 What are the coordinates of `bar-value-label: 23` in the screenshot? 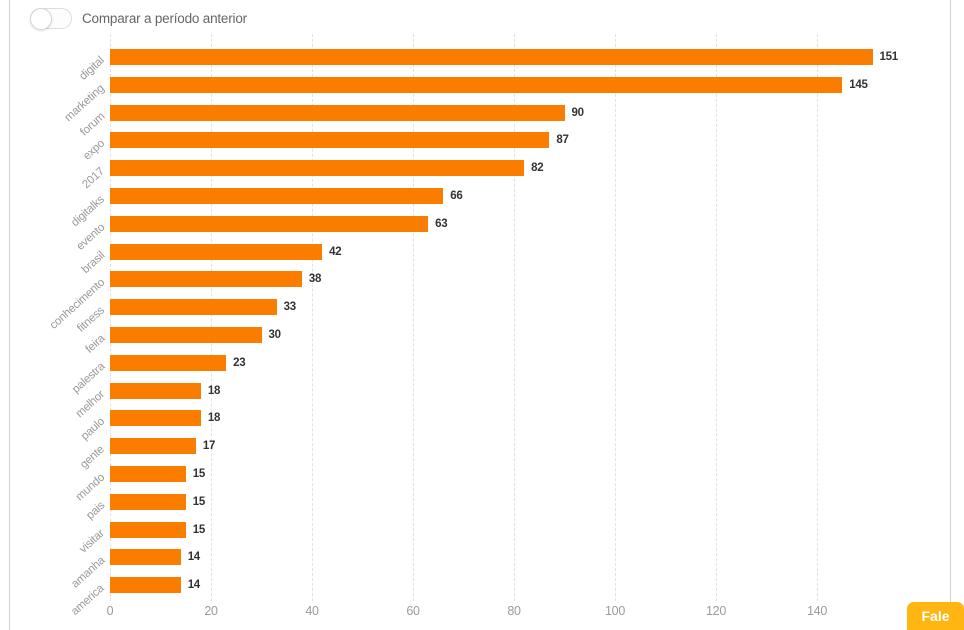 It's located at (239, 362).